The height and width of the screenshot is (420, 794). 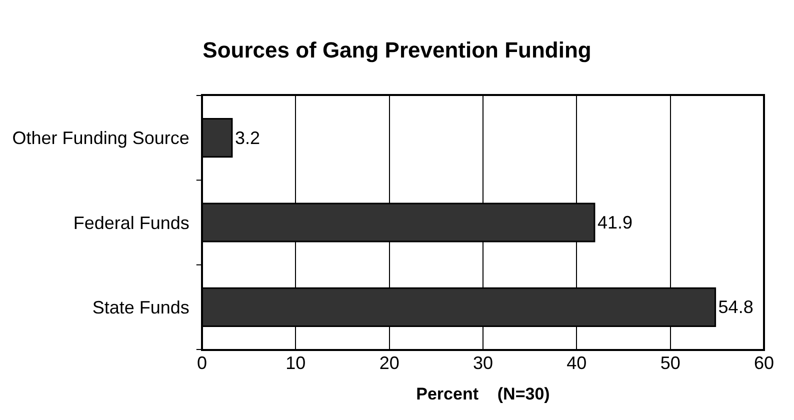 What do you see at coordinates (141, 307) in the screenshot?
I see `y-tick-label: State Funds` at bounding box center [141, 307].